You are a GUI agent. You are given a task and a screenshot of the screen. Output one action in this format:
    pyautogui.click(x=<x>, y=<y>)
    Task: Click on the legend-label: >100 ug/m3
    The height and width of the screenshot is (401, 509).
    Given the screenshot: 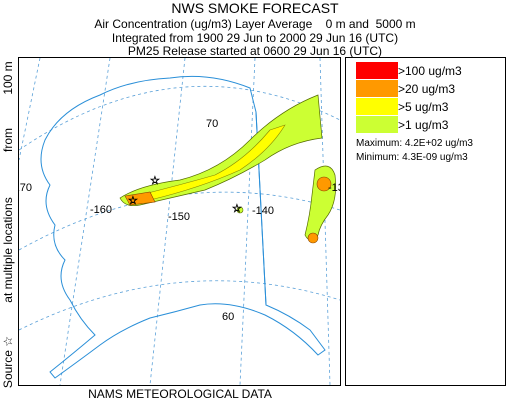 What is the action you would take?
    pyautogui.click(x=430, y=71)
    